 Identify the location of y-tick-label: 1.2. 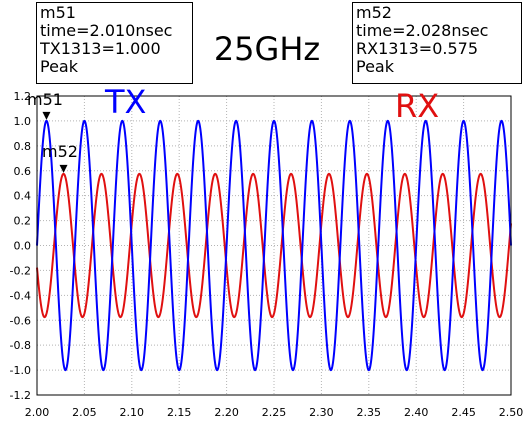
(23, 96).